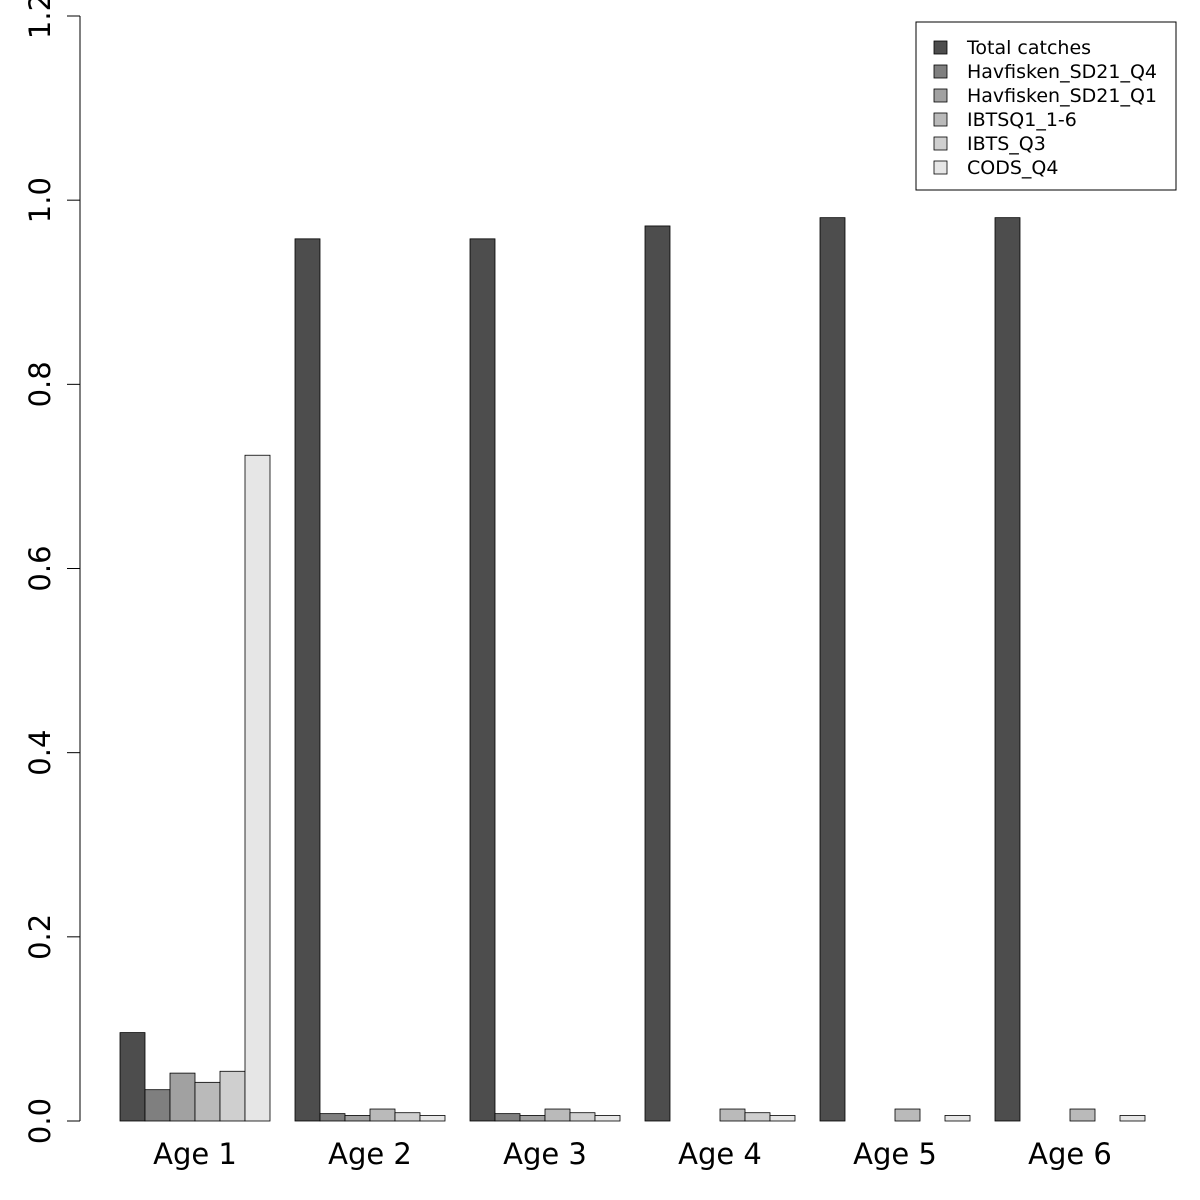 The width and height of the screenshot is (1200, 1200). I want to click on x-tick-label: Age 1, so click(195, 1154).